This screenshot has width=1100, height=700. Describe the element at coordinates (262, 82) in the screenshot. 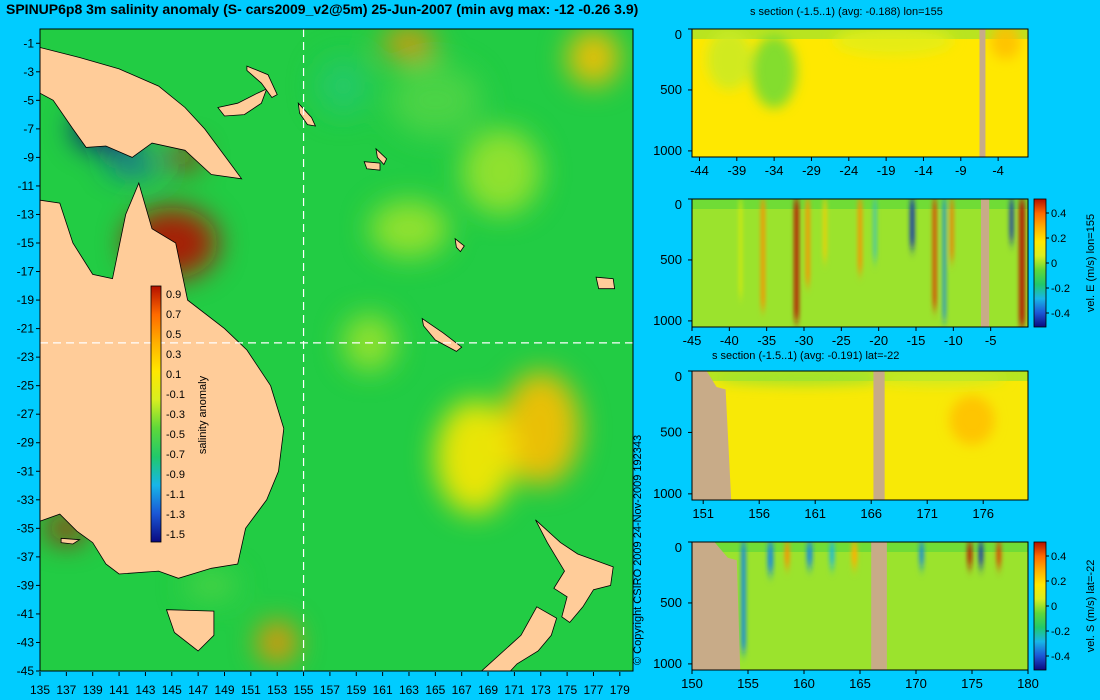

I see `land-new-ireland` at that location.